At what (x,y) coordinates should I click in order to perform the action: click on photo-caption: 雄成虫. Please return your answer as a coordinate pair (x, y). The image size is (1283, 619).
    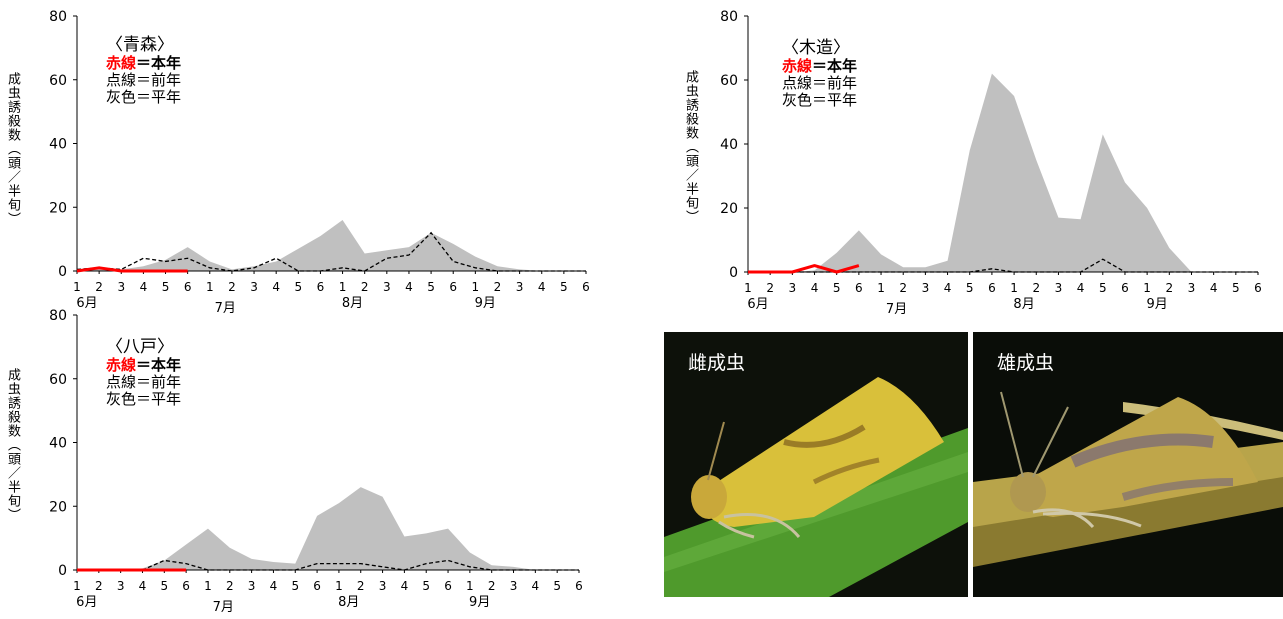
    Looking at the image, I should click on (1026, 363).